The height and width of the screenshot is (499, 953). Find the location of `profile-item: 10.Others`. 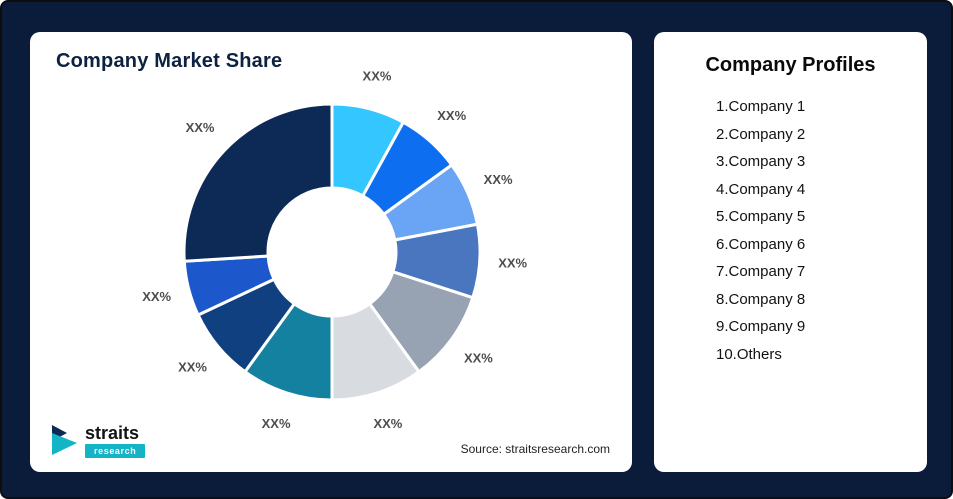

profile-item: 10.Others is located at coordinates (749, 354).